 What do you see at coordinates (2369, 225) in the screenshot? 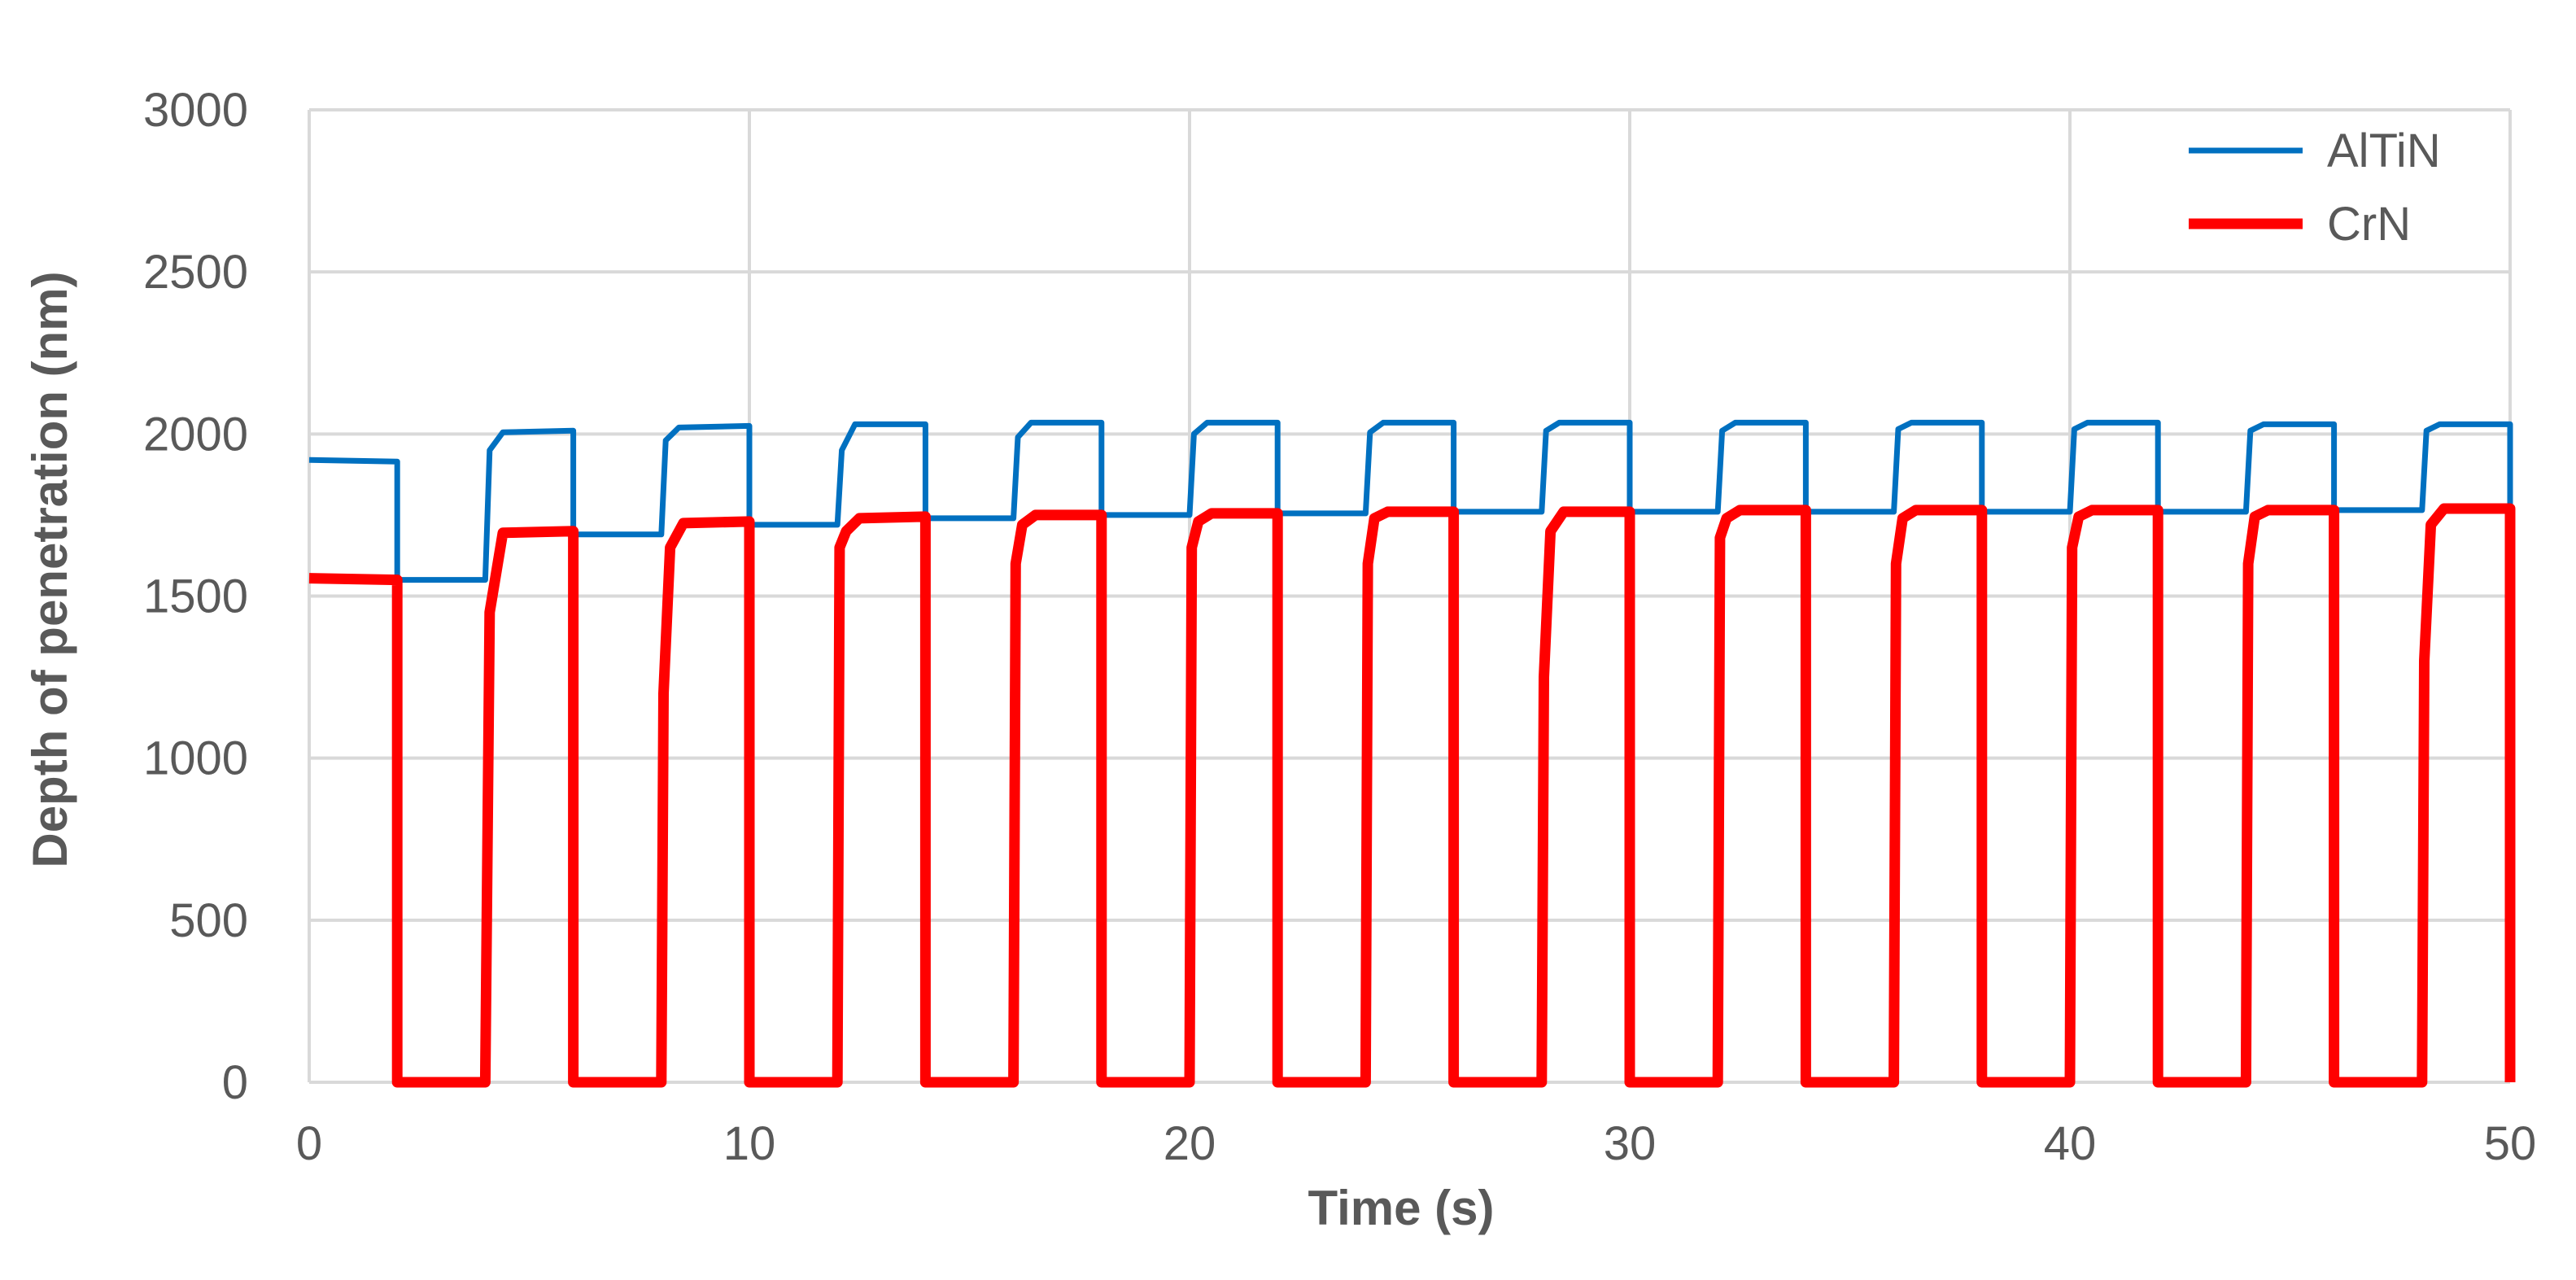
I see `legend-label: CrN` at bounding box center [2369, 225].